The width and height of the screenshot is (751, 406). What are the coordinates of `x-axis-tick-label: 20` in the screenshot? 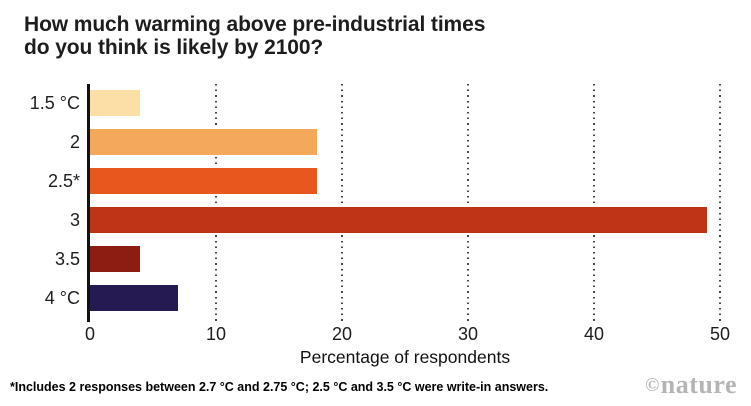 It's located at (342, 334).